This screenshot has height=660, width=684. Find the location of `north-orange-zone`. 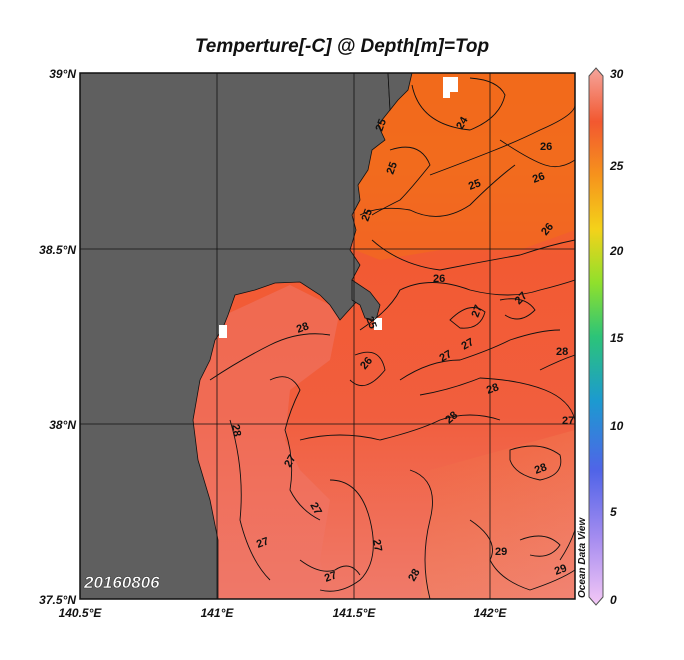

north-orange-zone is located at coordinates (465, 166).